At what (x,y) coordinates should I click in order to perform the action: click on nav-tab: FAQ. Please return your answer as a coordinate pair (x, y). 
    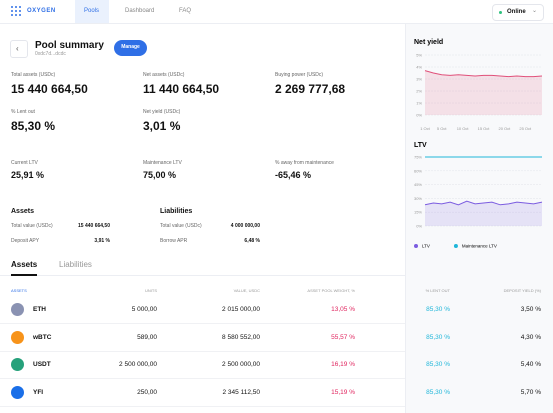
    Looking at the image, I should click on (185, 11).